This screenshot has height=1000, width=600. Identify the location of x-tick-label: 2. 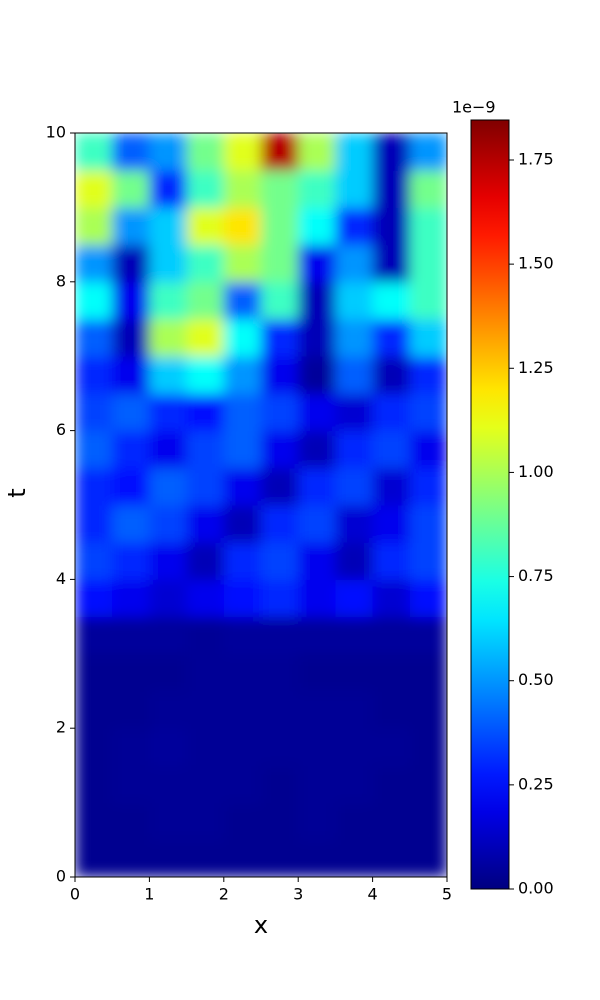
(224, 894).